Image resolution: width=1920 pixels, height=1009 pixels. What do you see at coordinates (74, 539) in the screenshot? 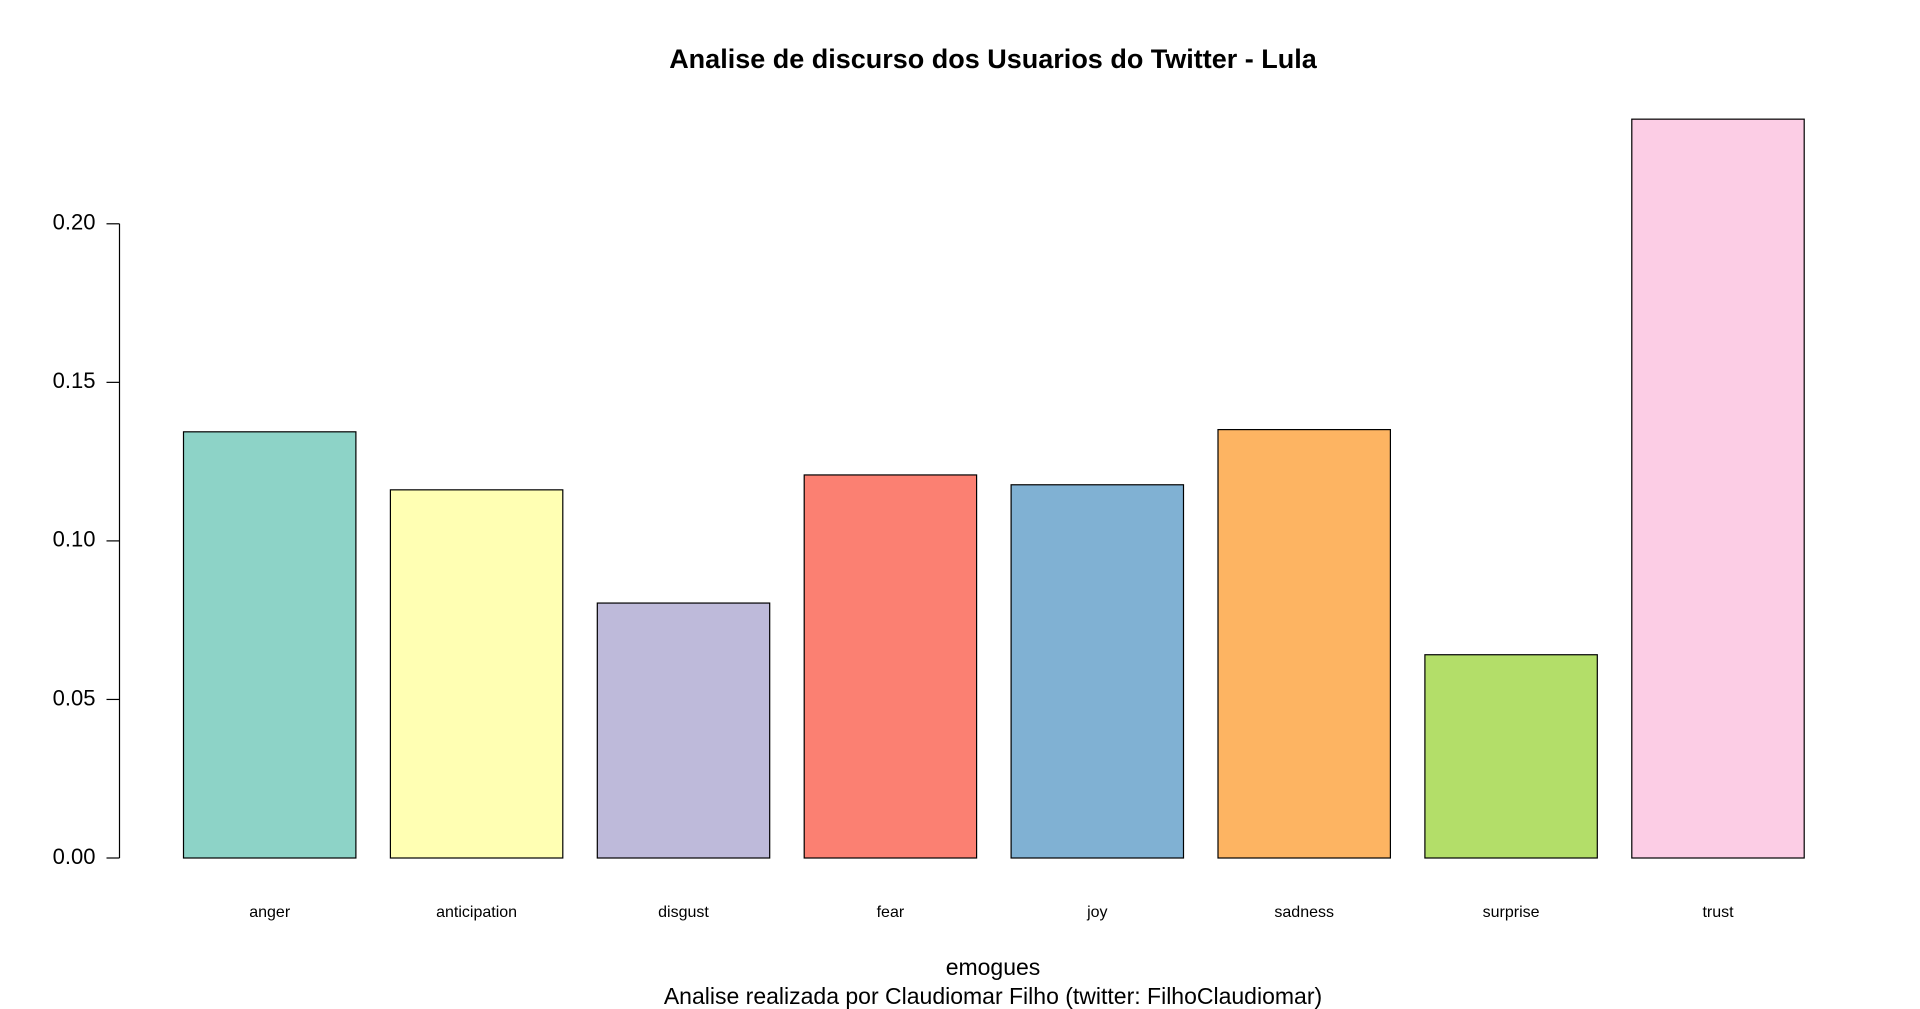
I see `y-tick-label: 0.10` at bounding box center [74, 539].